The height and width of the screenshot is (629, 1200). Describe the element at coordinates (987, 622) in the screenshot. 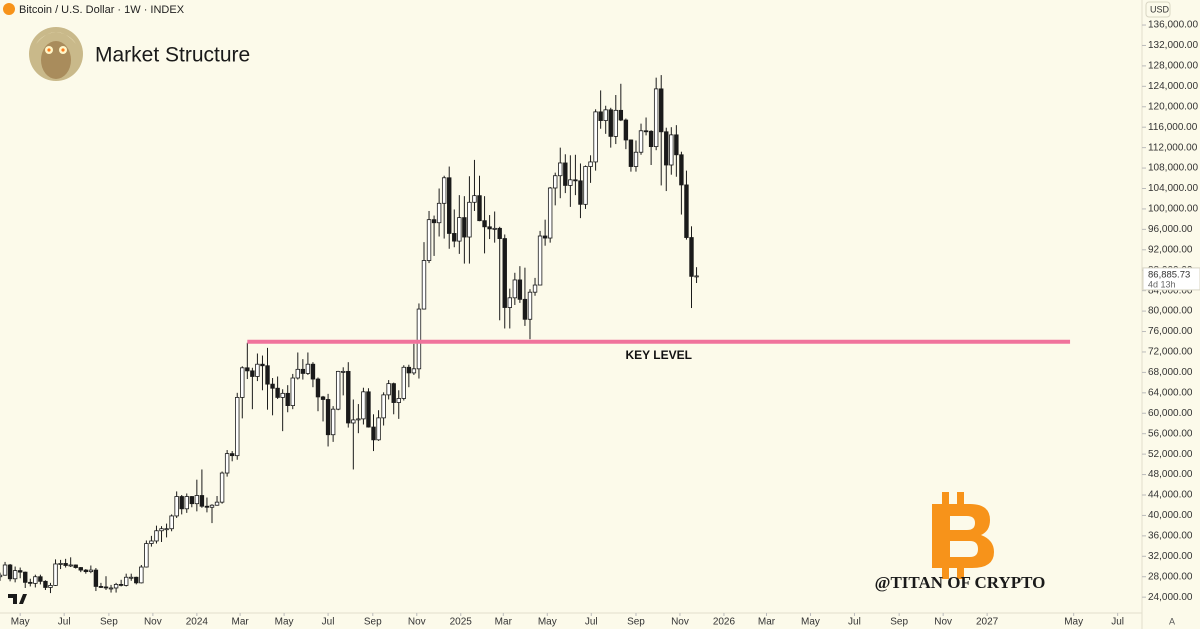

I see `x-tick-label: 2027` at that location.